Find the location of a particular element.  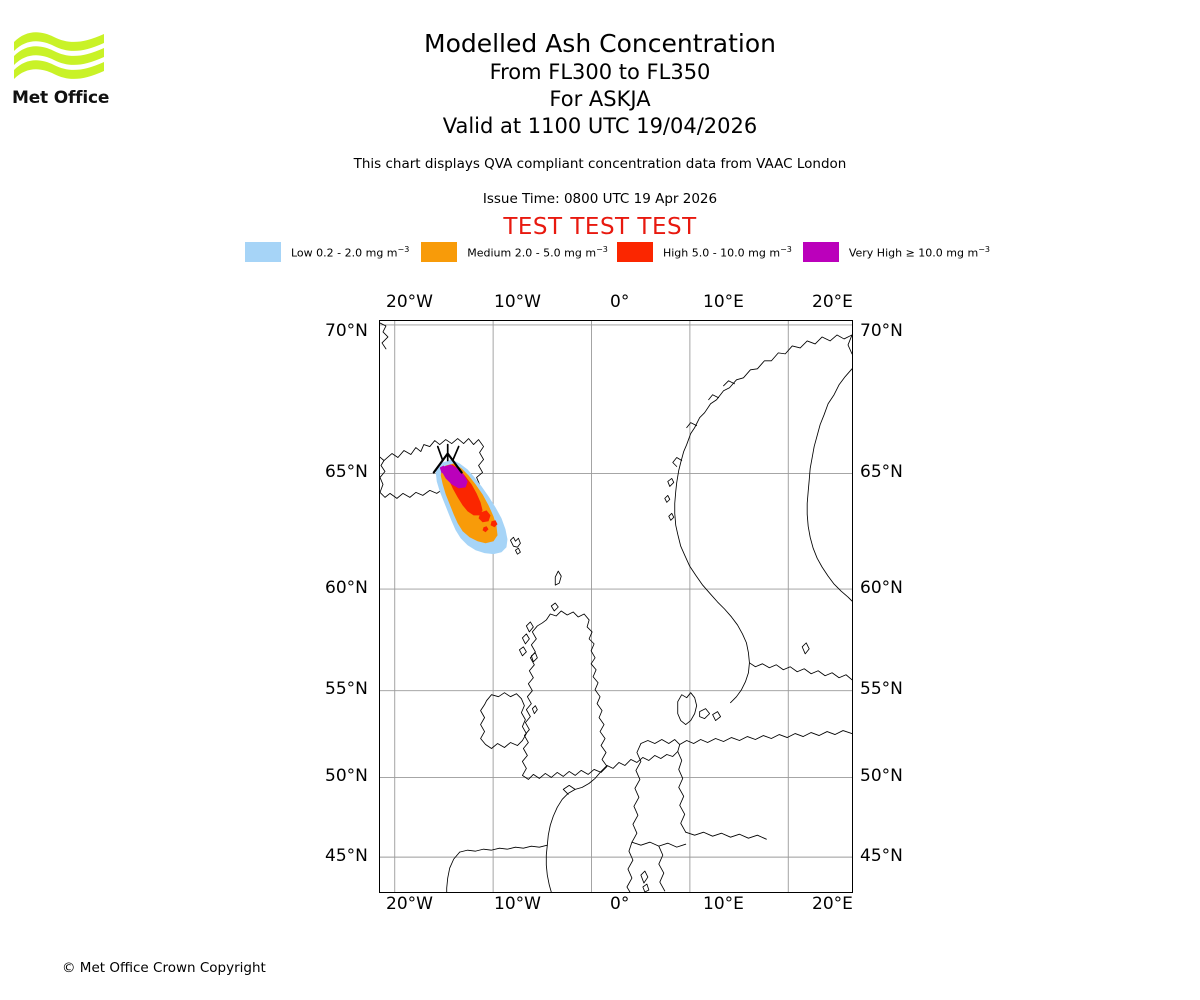

legend-label-very-high: Very High ≥ 10.0 mg m−3 is located at coordinates (919, 252).